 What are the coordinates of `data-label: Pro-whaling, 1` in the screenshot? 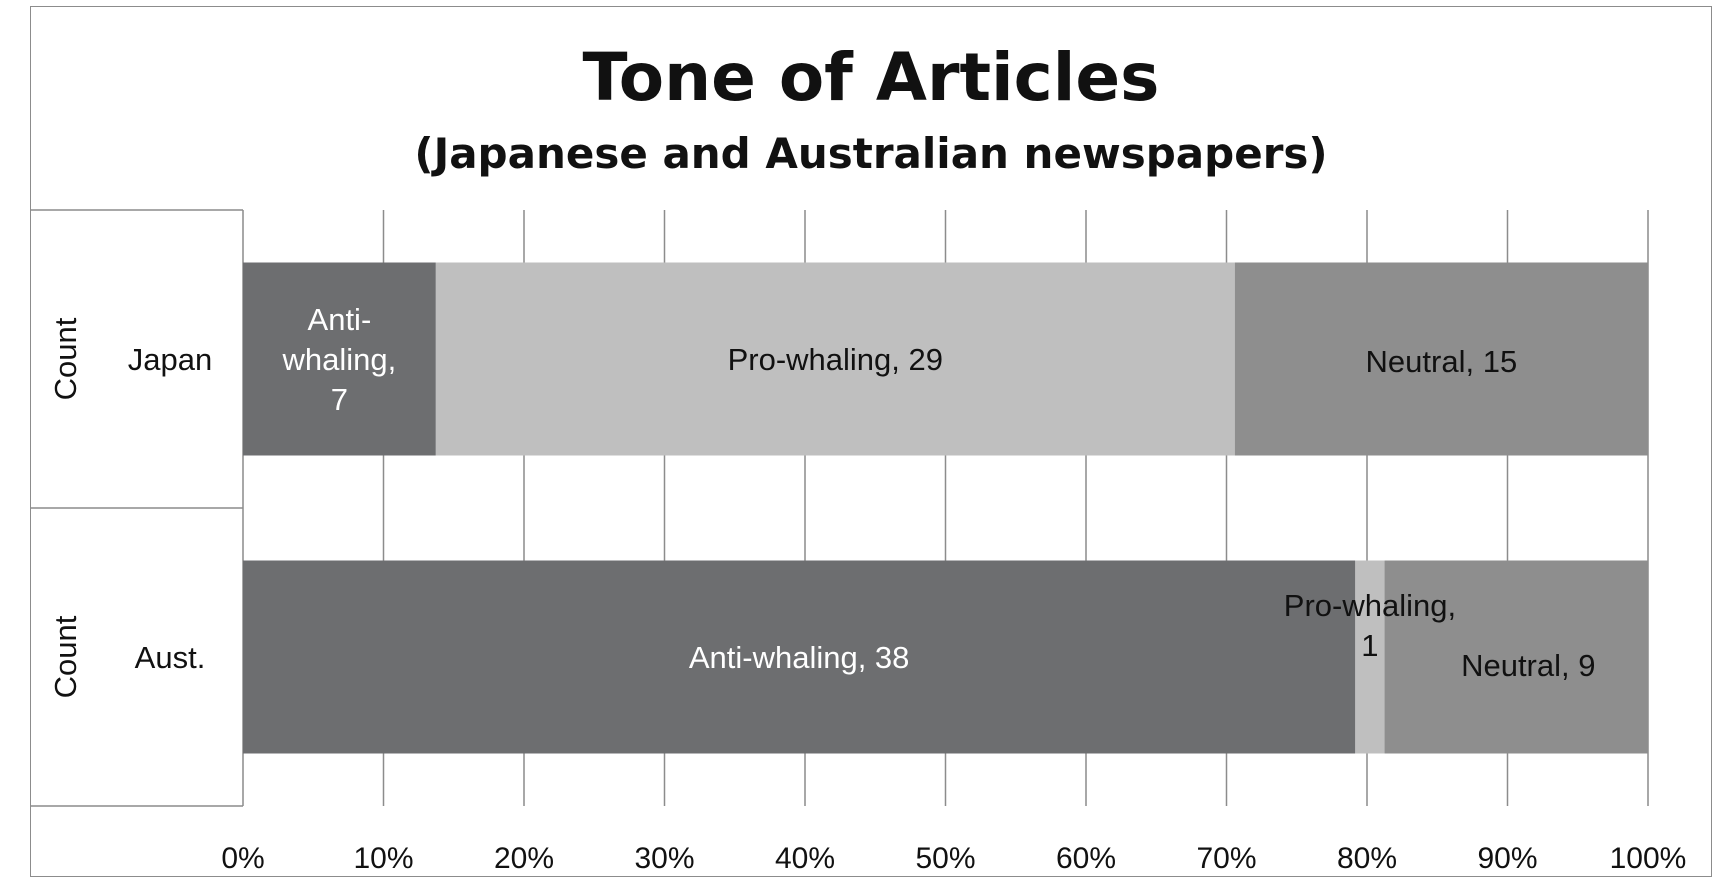 It's located at (1370, 625).